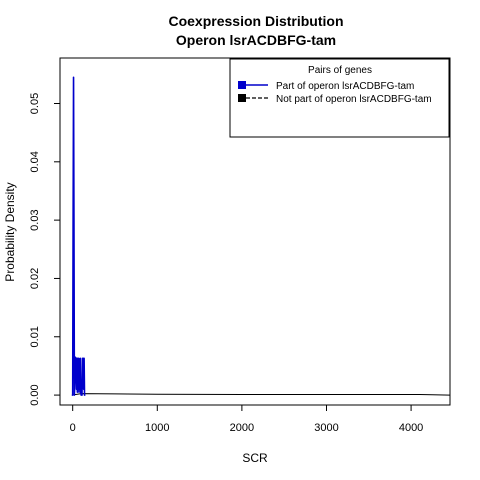  Describe the element at coordinates (246, 419) in the screenshot. I see `x-axis: 0 1000 2000 3000 4000` at that location.